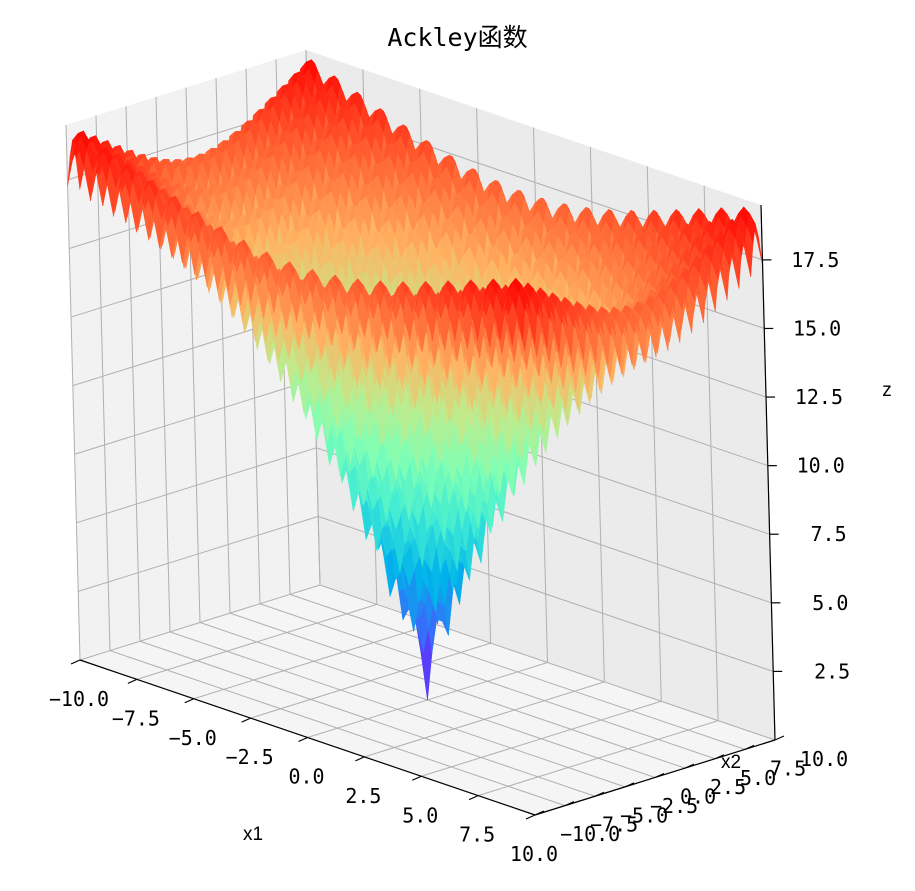 Image resolution: width=915 pixels, height=891 pixels. What do you see at coordinates (457, 37) in the screenshot?
I see `chart-title: Ackley函数` at bounding box center [457, 37].